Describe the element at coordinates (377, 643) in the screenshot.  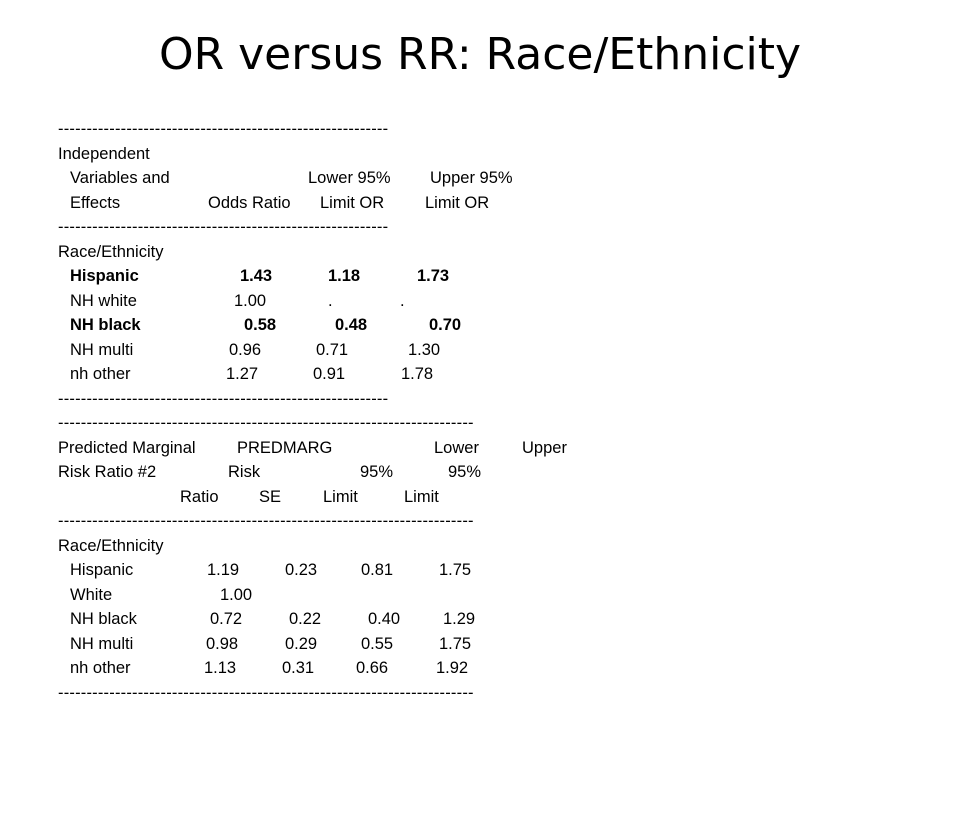
I see `lower-limit-value: 0.55` at that location.